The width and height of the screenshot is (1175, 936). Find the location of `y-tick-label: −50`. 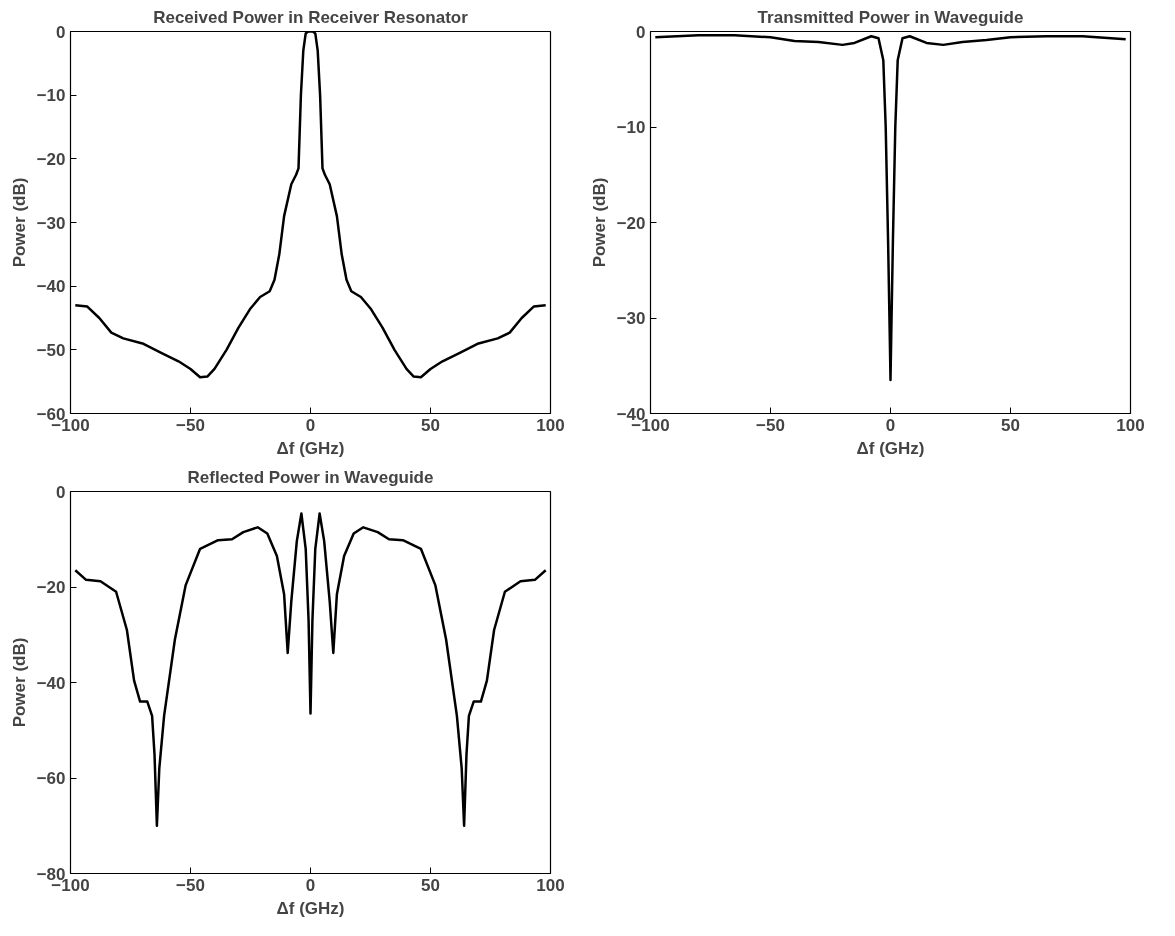

y-tick-label: −50 is located at coordinates (51, 350).